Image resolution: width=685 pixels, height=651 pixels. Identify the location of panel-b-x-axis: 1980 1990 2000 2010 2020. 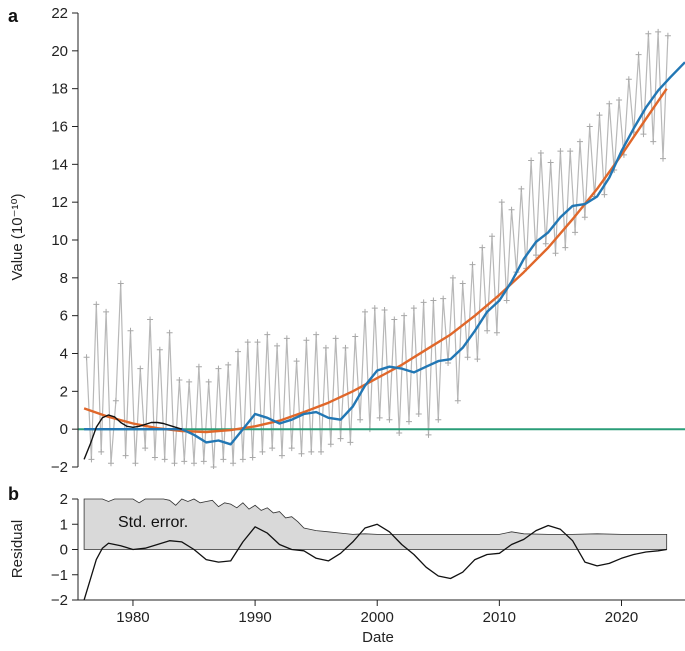
(381, 612).